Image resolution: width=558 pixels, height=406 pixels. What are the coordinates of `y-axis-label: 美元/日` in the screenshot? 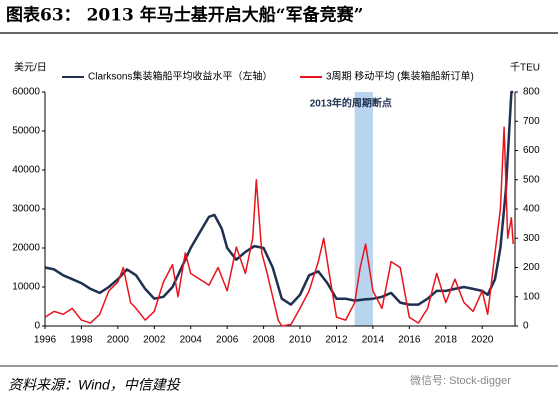 It's located at (30, 67).